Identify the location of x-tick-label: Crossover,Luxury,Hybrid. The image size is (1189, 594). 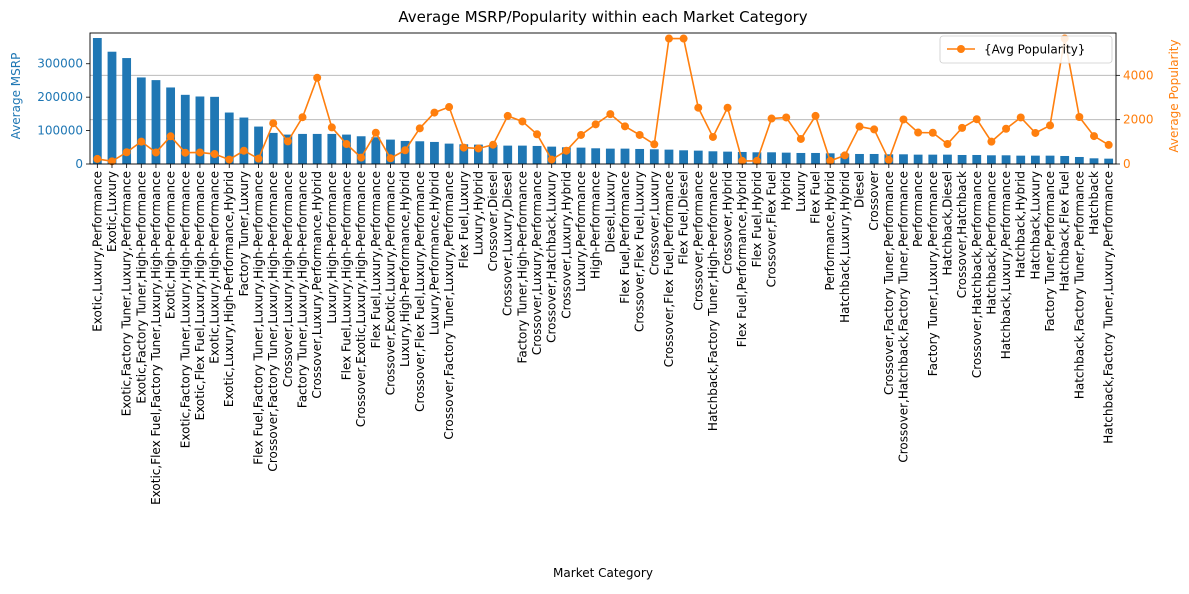
(566, 245).